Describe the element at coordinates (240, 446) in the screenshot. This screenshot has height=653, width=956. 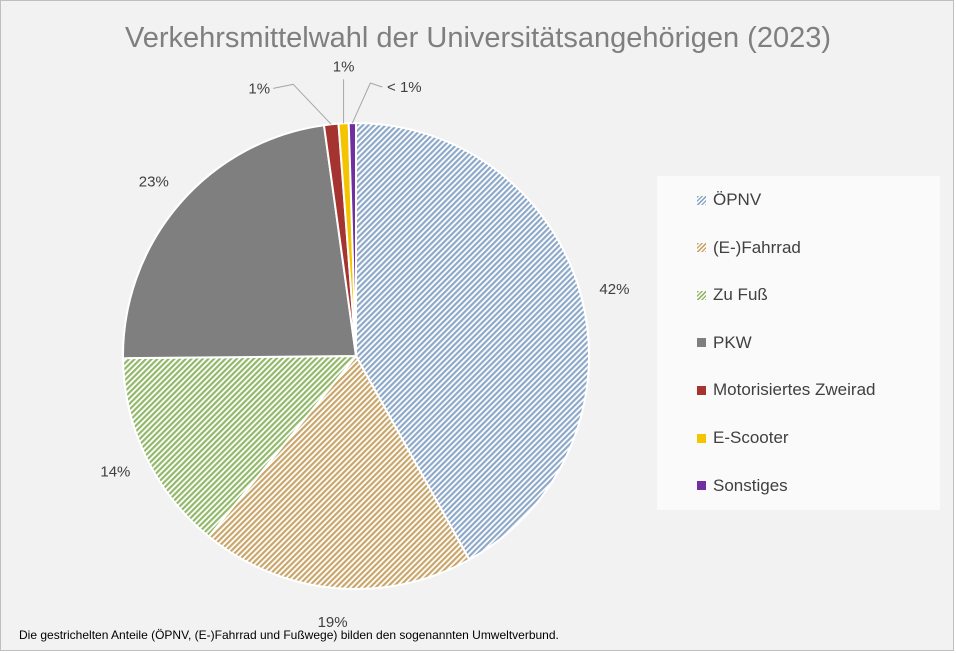
I see `pie-slice-zu-fuss` at that location.